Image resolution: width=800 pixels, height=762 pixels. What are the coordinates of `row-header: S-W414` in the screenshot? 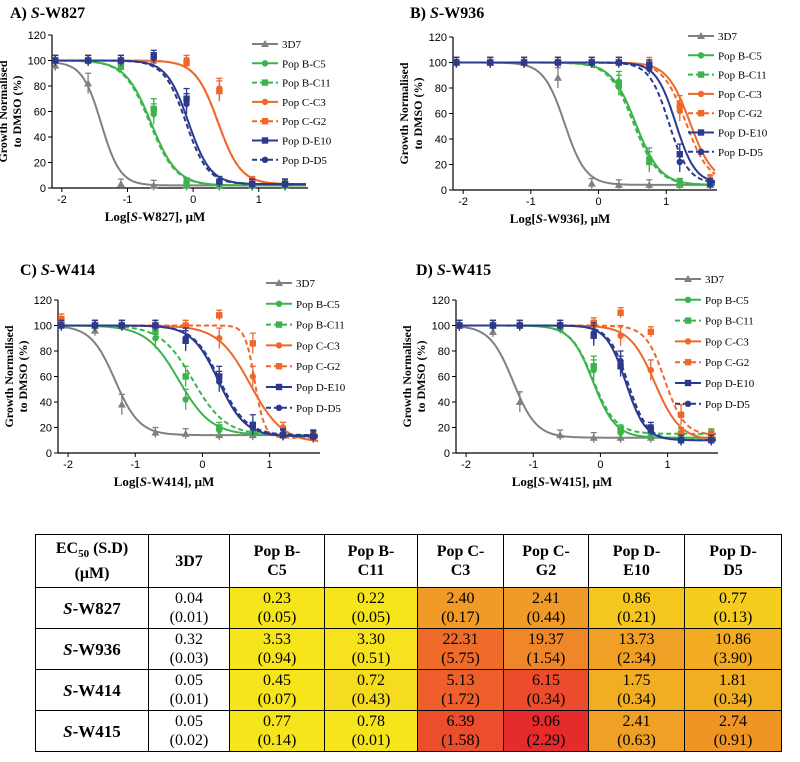 It's located at (92, 690).